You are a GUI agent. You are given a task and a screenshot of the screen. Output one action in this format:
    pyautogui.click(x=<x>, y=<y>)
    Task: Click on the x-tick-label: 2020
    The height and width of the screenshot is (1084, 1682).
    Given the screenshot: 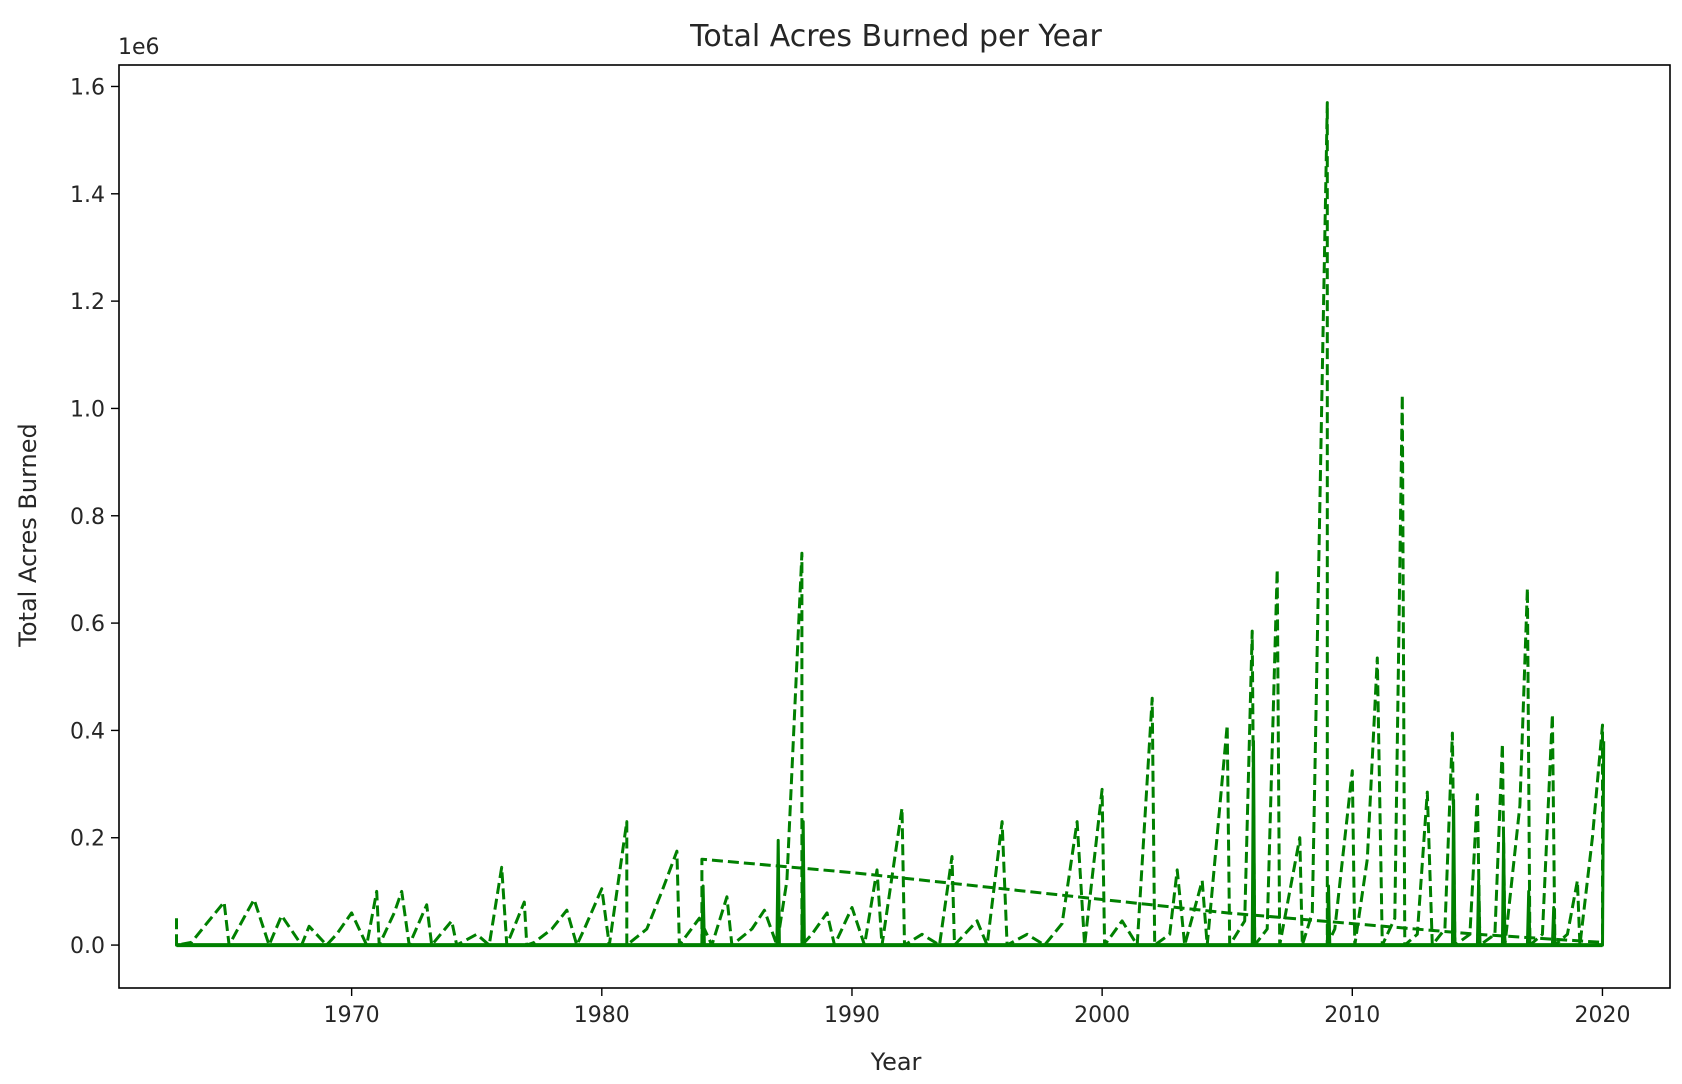 What is the action you would take?
    pyautogui.click(x=1602, y=1015)
    